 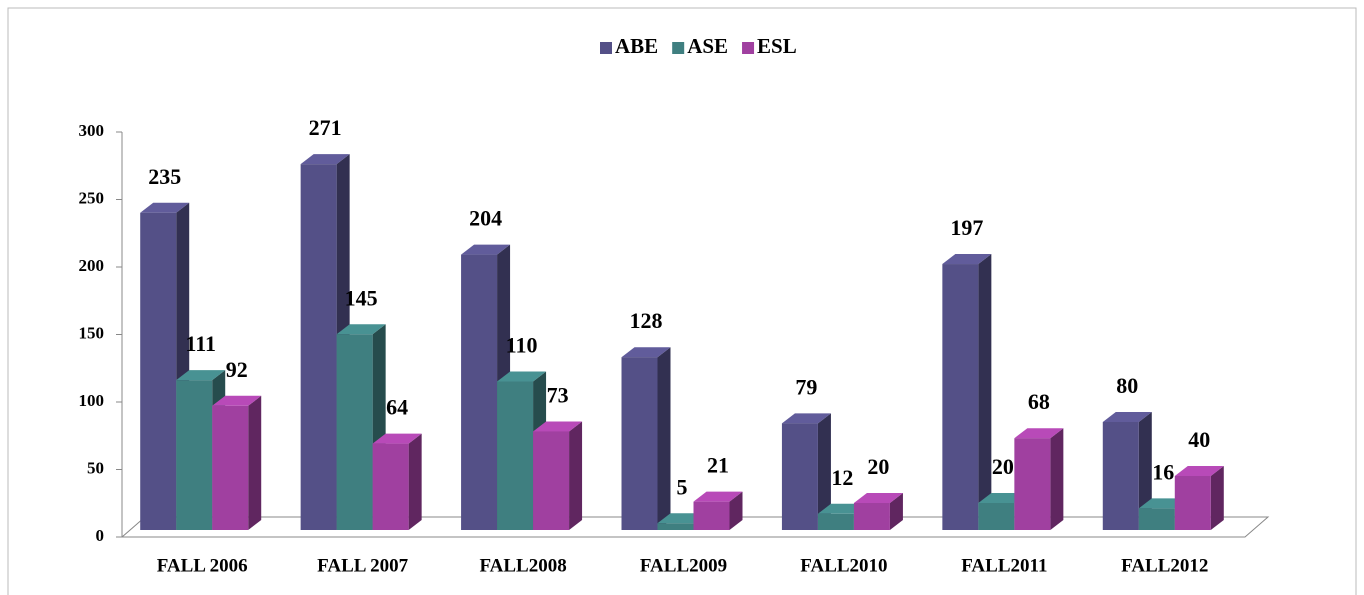 I want to click on legend-label: ABE, so click(x=636, y=46).